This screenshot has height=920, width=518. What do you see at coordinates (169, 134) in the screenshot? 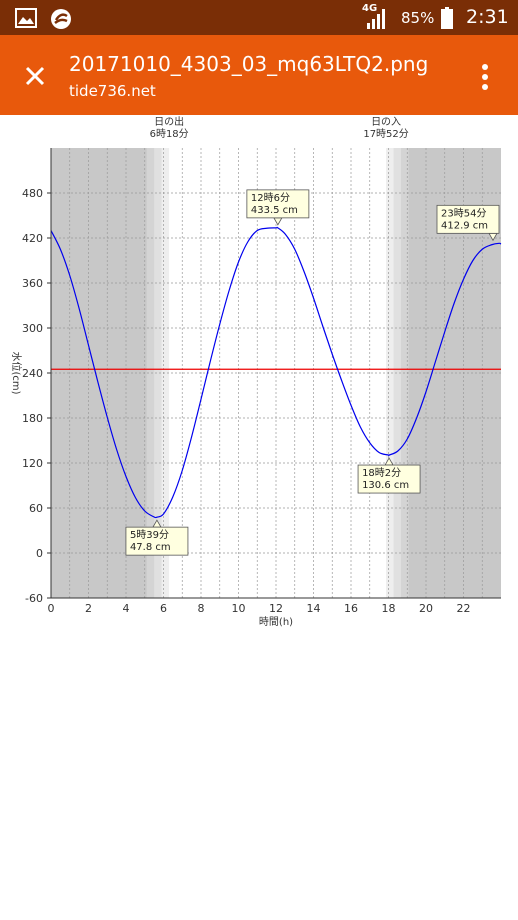
I see `sunrise-time: 6時18分` at bounding box center [169, 134].